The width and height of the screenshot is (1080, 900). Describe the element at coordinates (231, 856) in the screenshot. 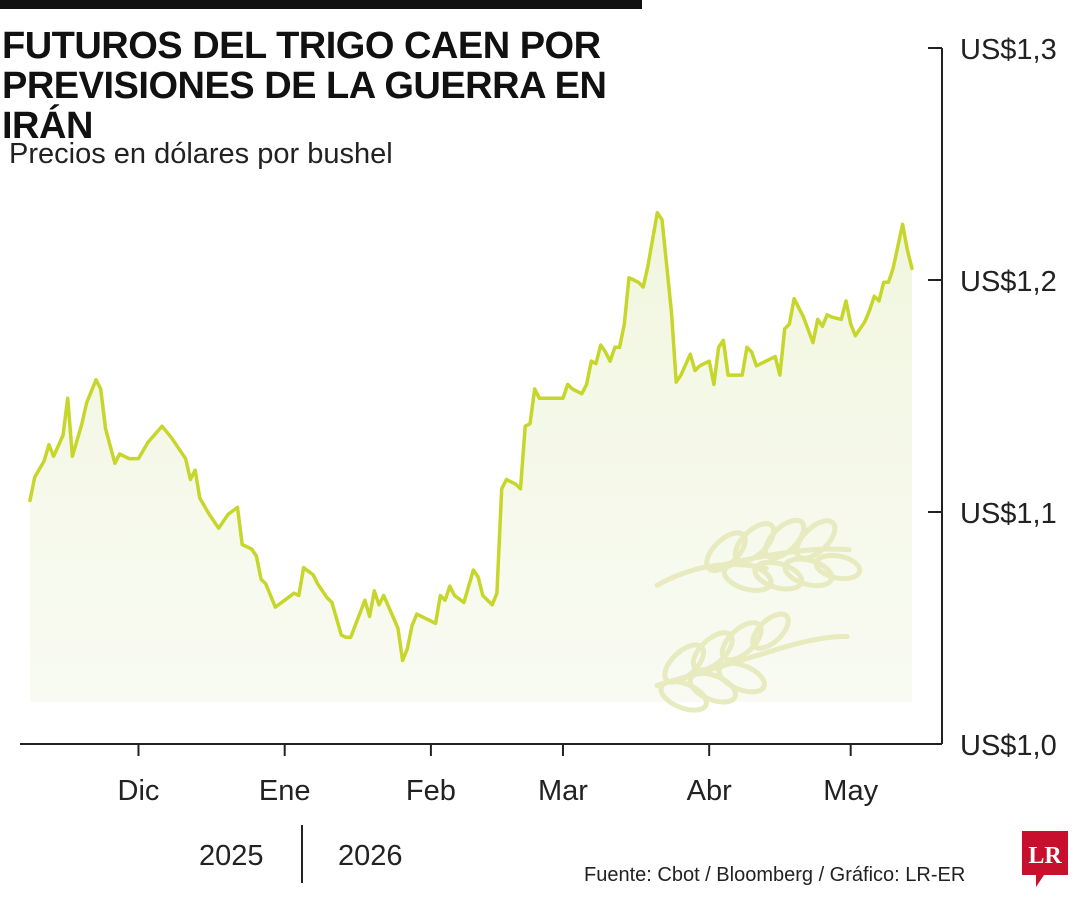

I see `year-label-2025: 2025` at that location.